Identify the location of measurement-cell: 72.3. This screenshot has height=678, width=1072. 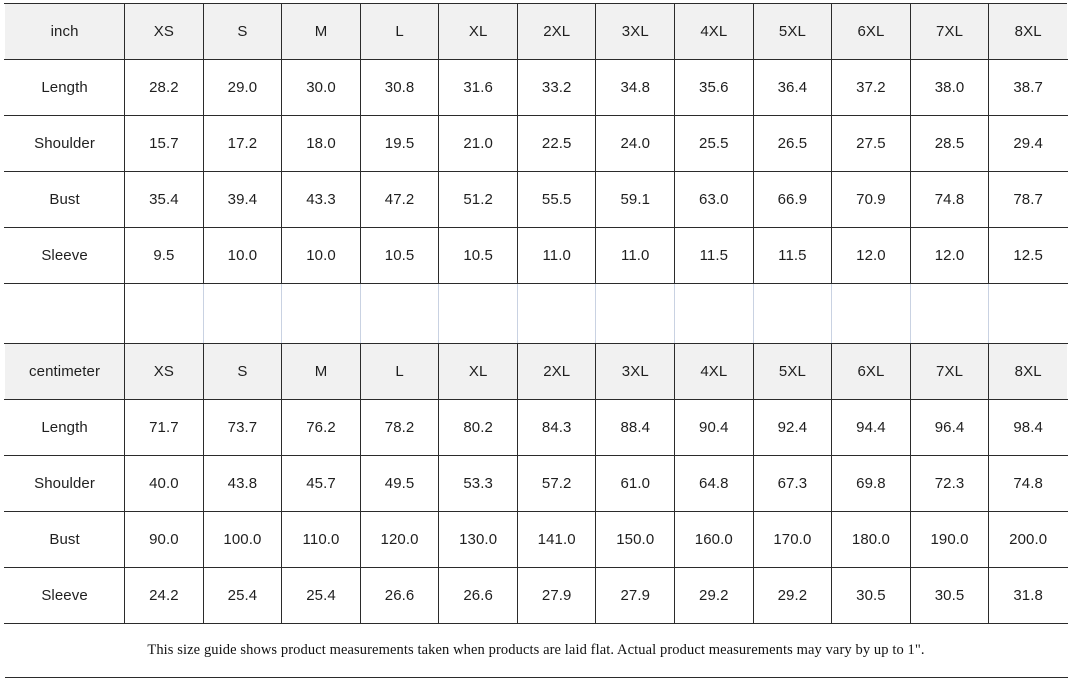
(949, 483).